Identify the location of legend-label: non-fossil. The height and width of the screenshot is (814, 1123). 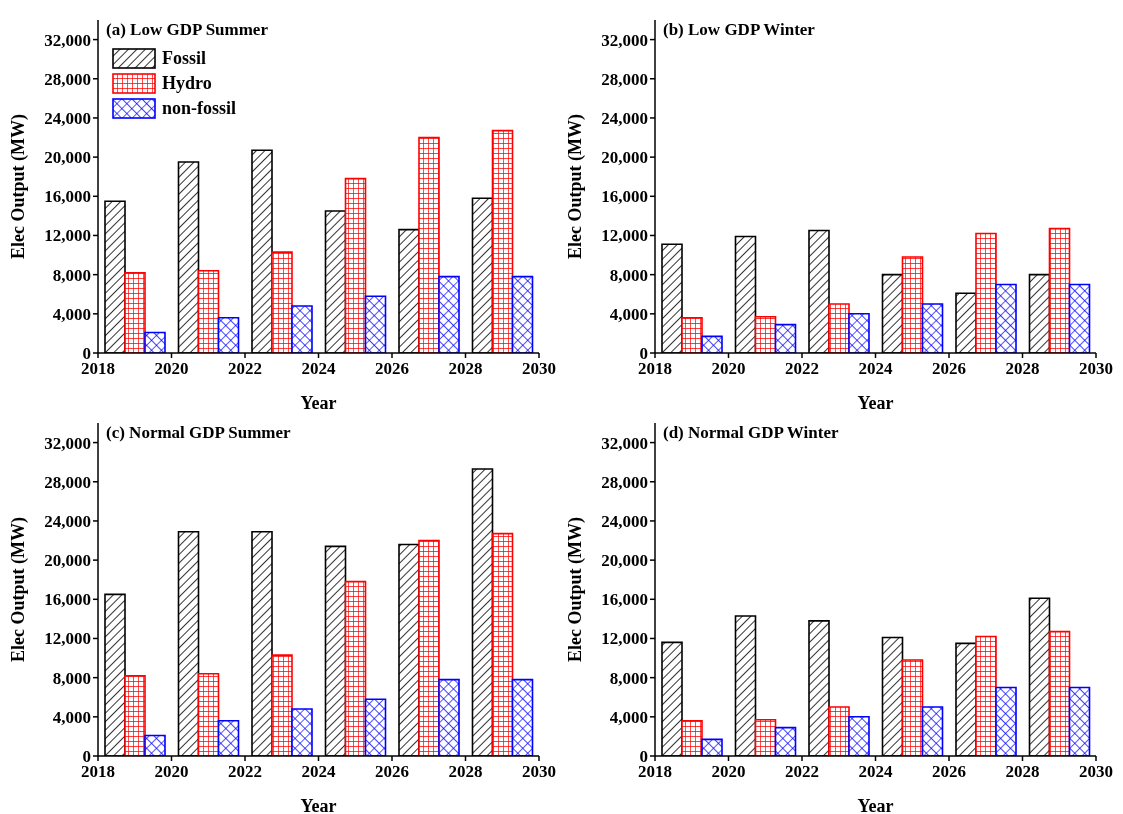
(199, 108).